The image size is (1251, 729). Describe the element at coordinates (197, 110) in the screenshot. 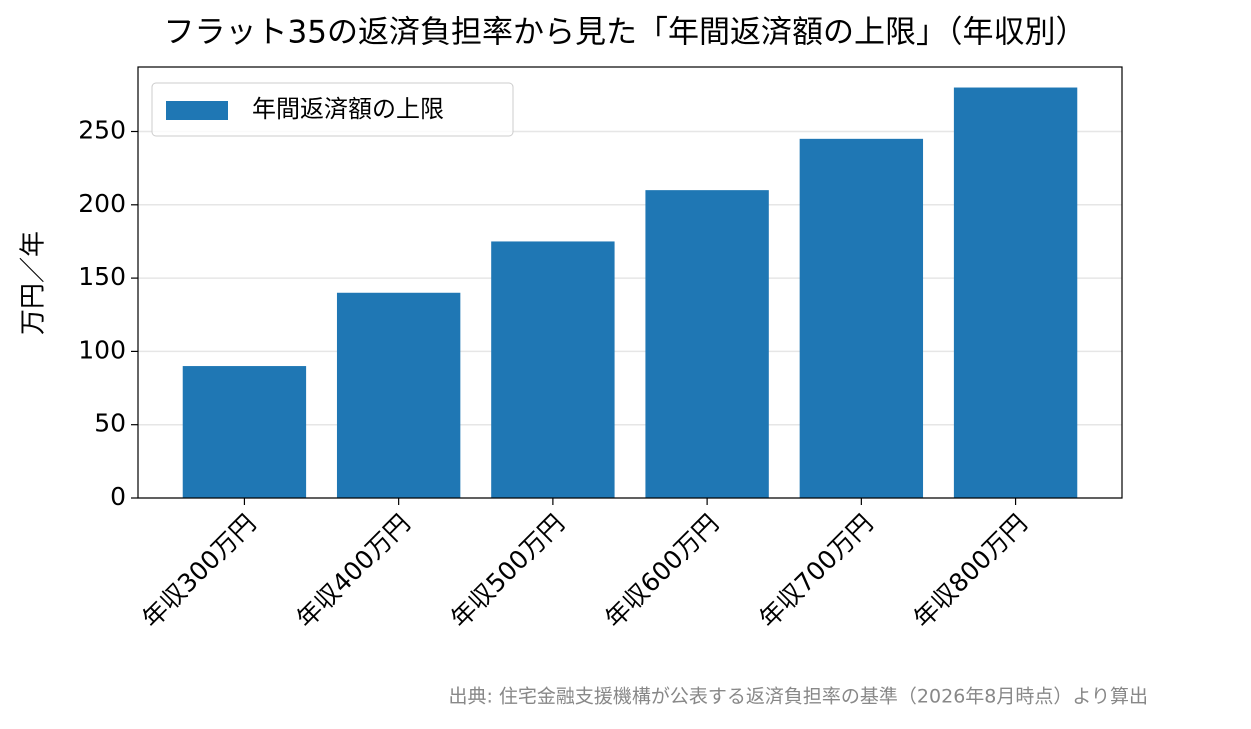

I see `legend-swatch` at that location.